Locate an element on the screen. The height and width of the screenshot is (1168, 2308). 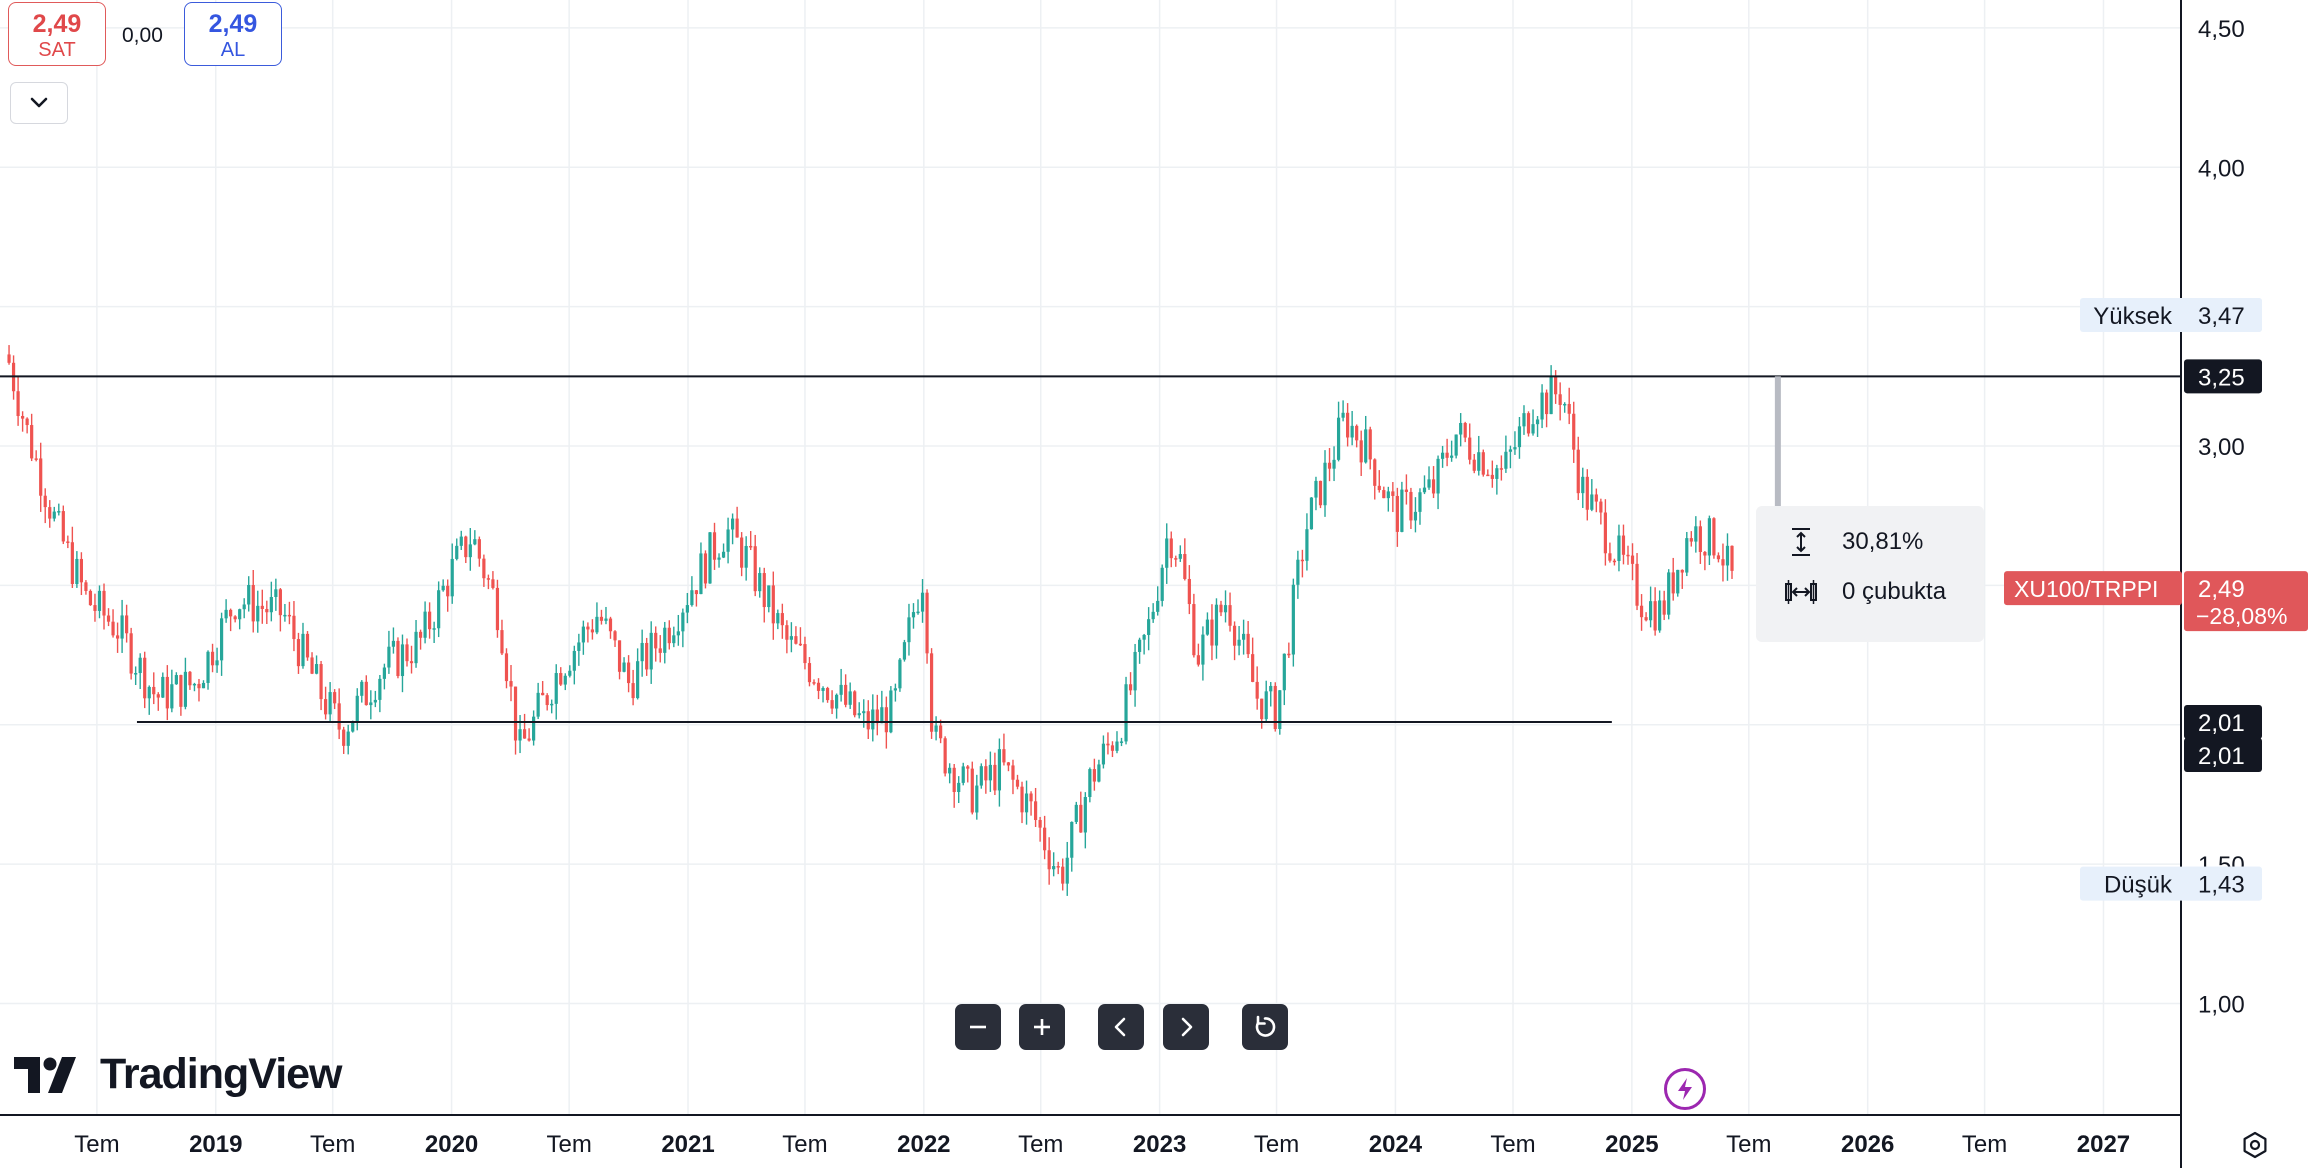
price-tick-label: 4,50 is located at coordinates (2221, 29).